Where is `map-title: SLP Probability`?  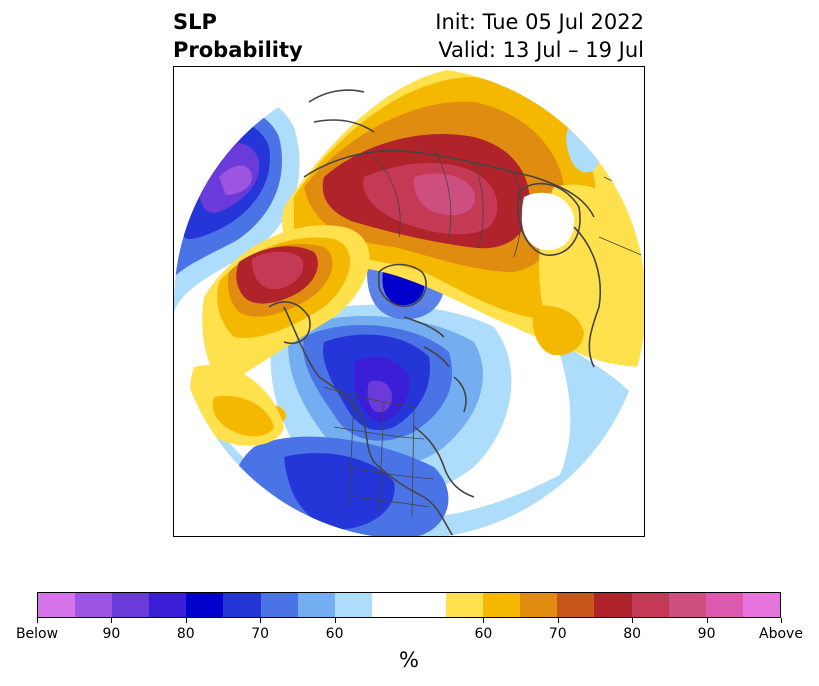
map-title: SLP Probability is located at coordinates (238, 36).